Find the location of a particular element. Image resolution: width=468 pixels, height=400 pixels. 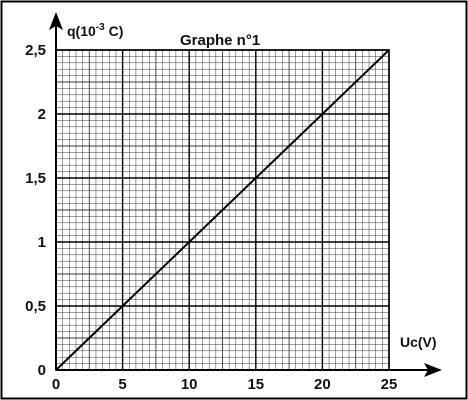

x-tick-label: 25 is located at coordinates (389, 384).